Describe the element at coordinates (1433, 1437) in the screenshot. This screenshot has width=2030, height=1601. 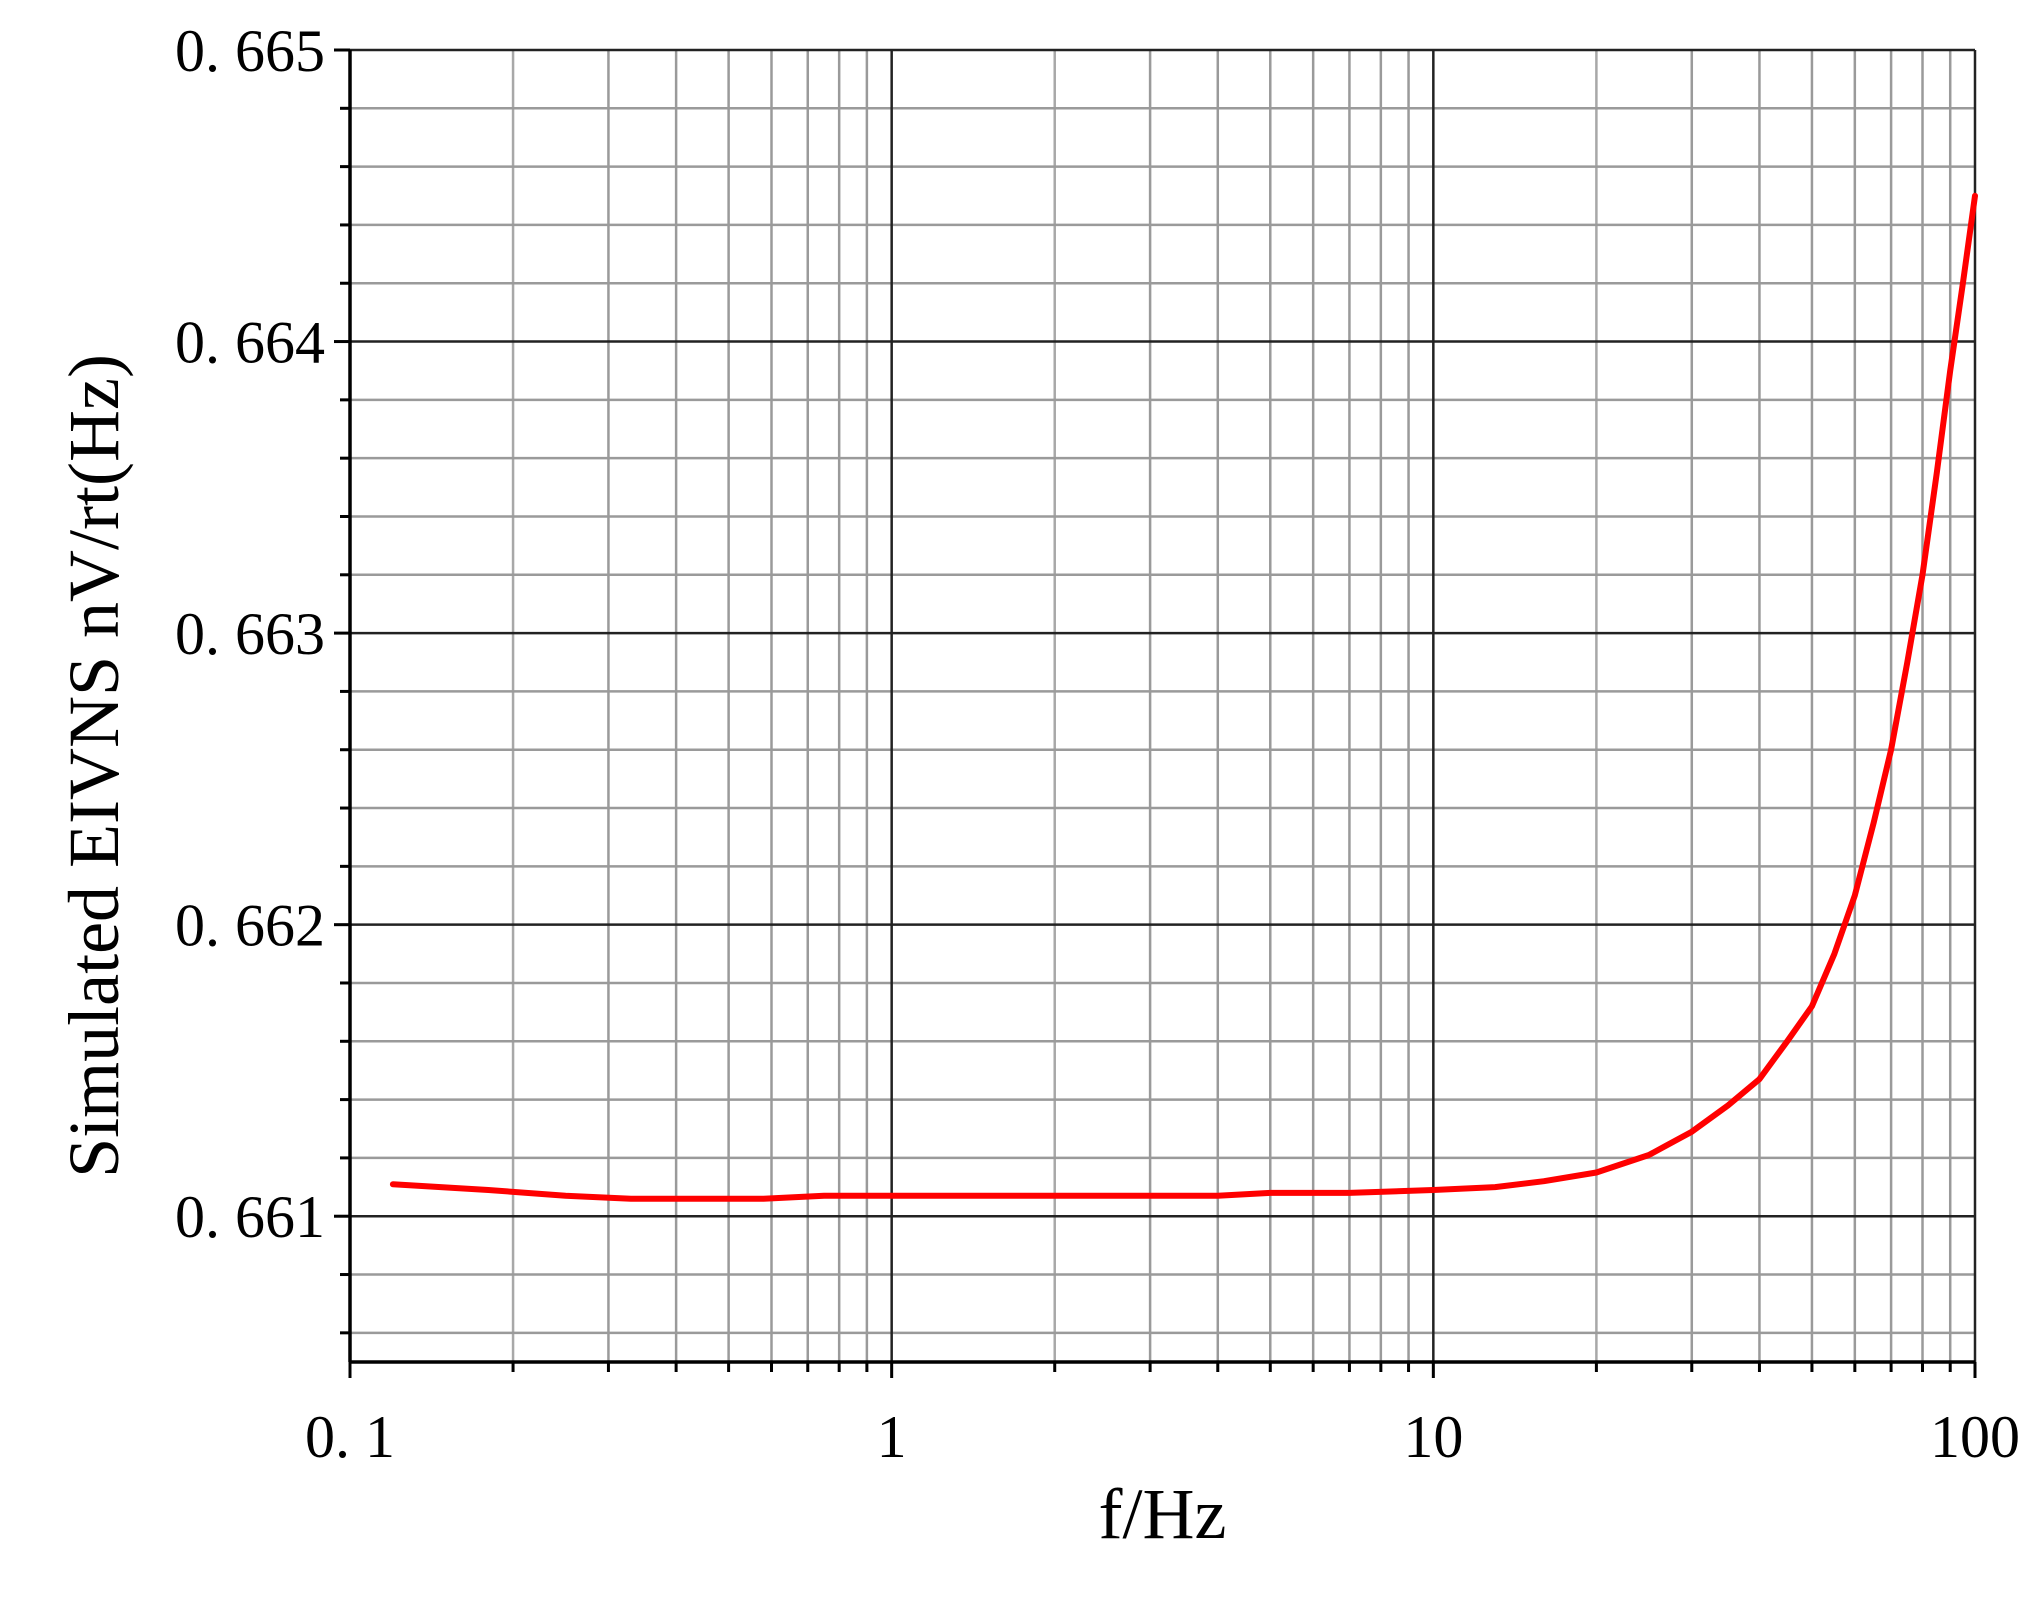
I see `x-tick-label: 10` at that location.